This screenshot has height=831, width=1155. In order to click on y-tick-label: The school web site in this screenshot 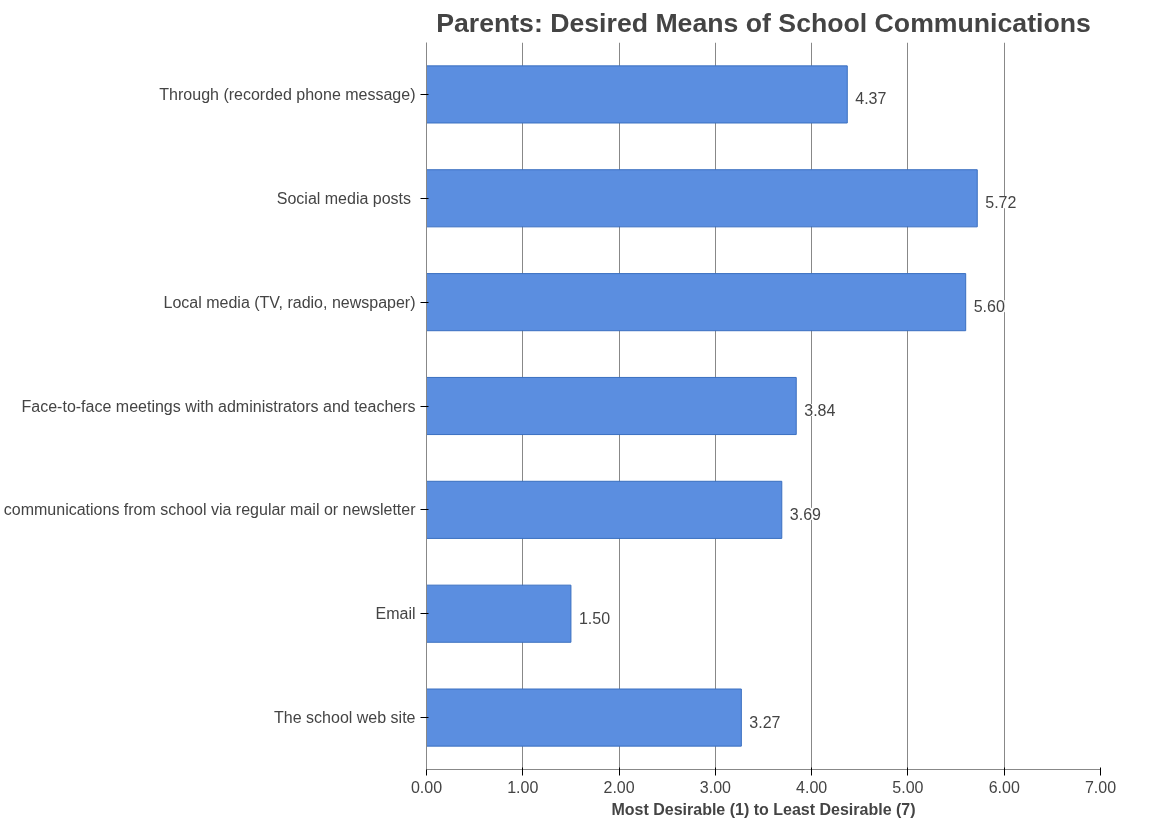, I will do `click(345, 718)`.